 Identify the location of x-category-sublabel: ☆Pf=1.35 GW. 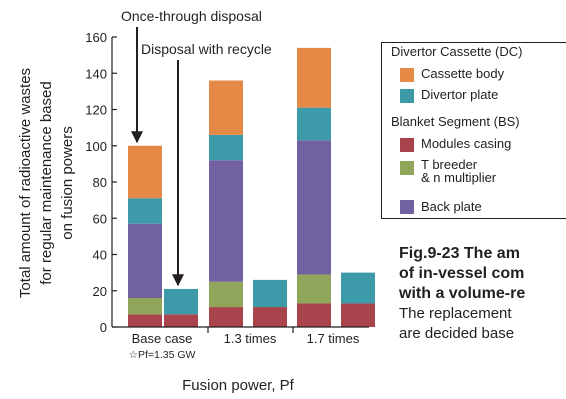
(162, 355).